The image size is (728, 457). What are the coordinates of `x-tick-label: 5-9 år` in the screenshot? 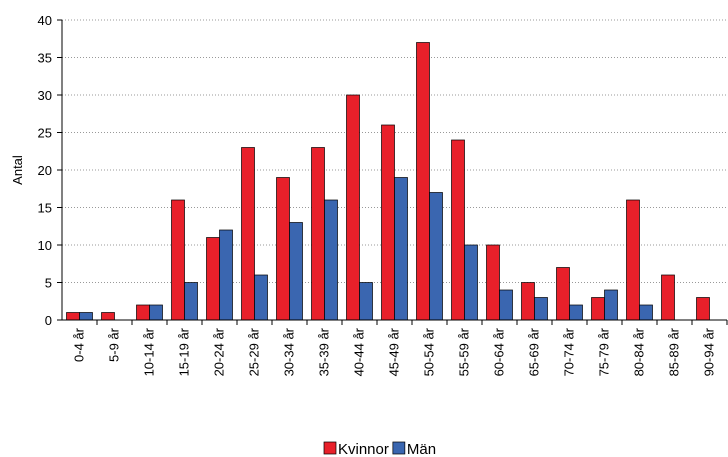 It's located at (114, 344).